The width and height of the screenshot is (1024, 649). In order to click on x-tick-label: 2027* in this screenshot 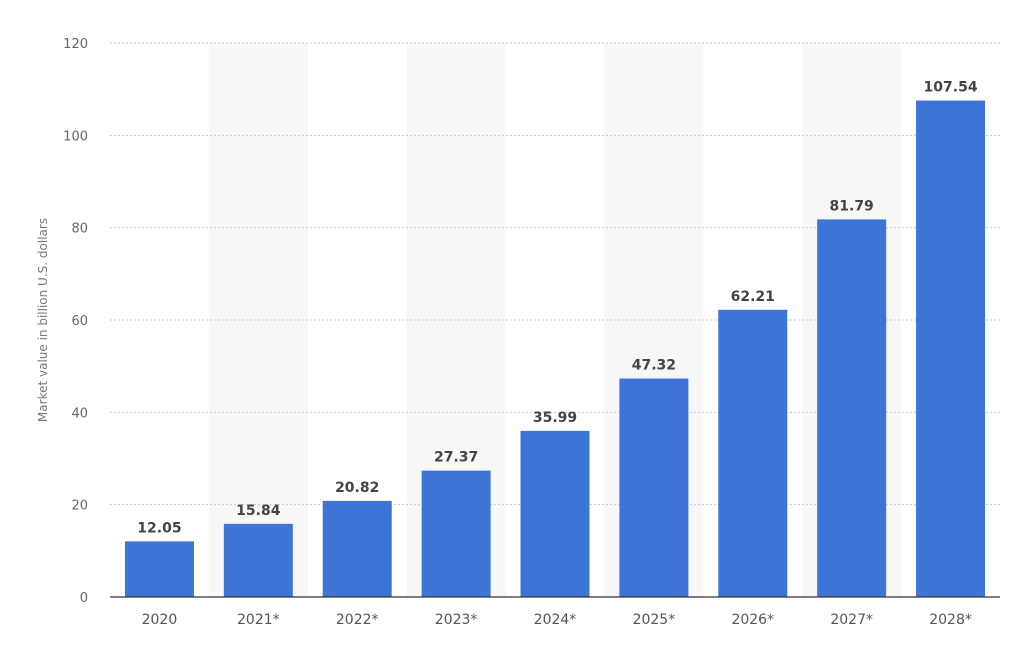, I will do `click(851, 620)`.